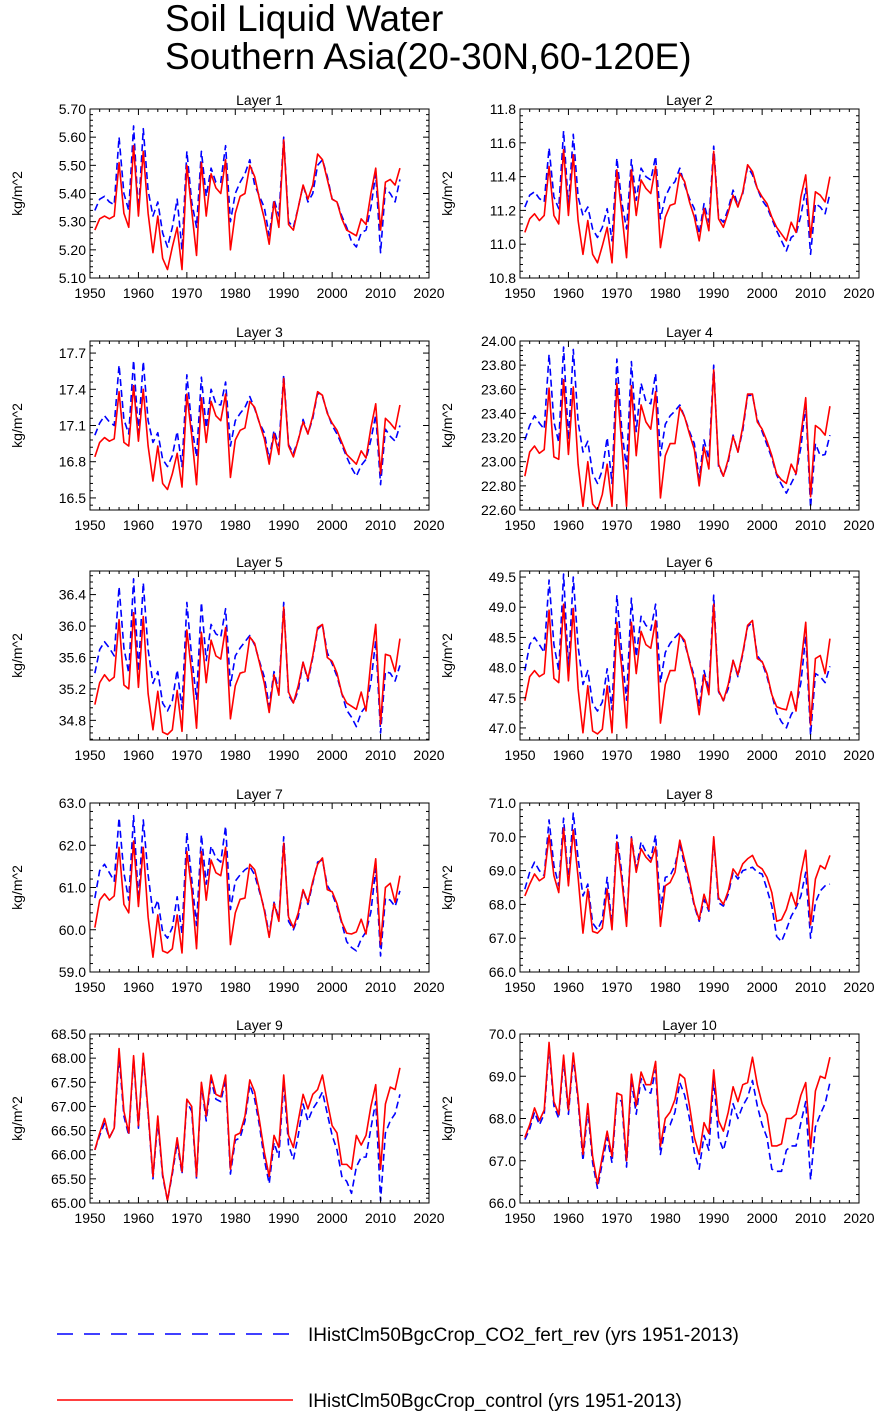  I want to click on y-tick-label: 5.50, so click(72, 165).